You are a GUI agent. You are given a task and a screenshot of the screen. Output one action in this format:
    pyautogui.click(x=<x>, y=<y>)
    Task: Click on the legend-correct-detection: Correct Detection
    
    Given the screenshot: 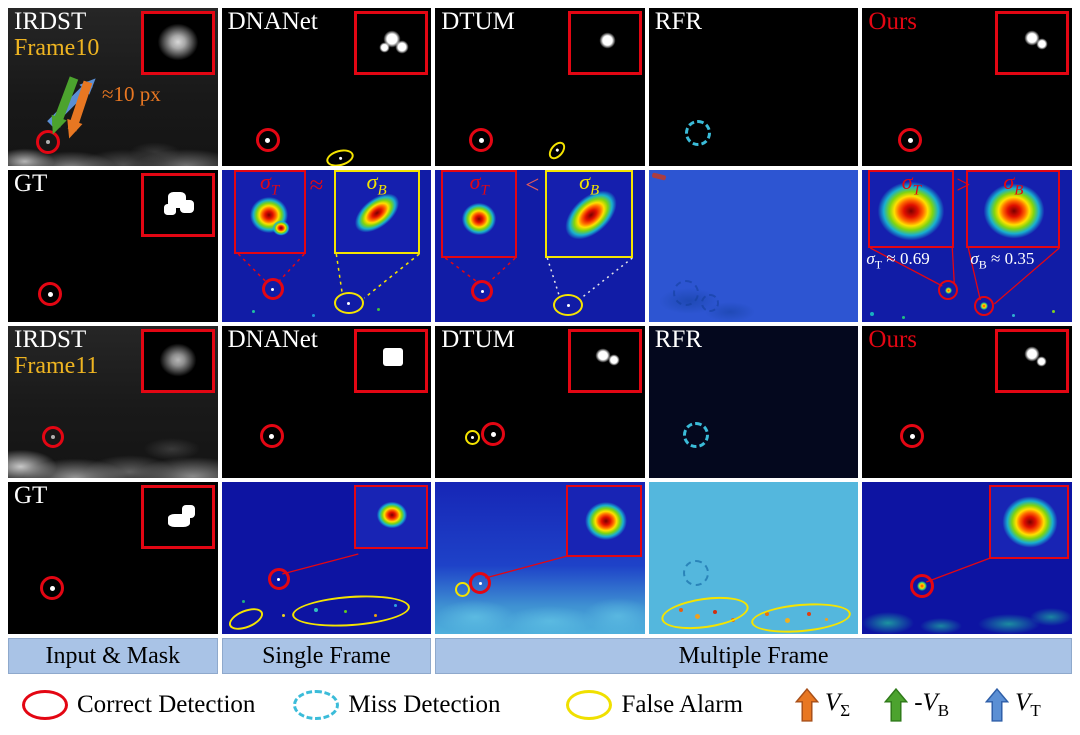 What is the action you would take?
    pyautogui.click(x=138, y=705)
    